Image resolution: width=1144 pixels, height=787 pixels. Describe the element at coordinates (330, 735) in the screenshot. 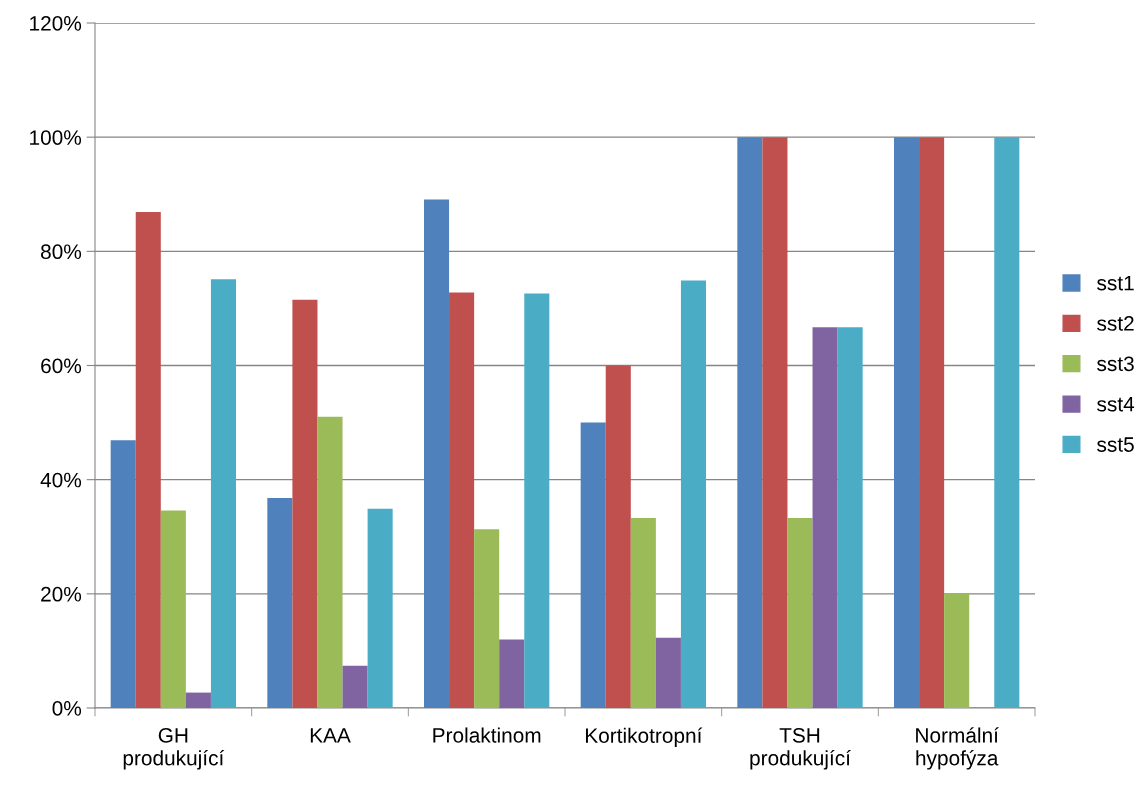

I see `x-tick-label: KAA` at that location.